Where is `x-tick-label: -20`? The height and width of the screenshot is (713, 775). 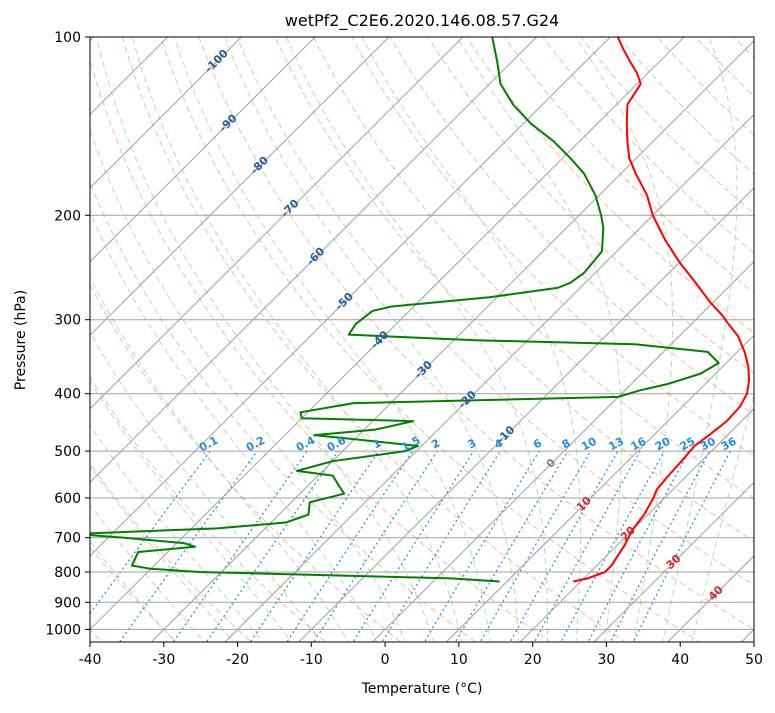
x-tick-label: -20 is located at coordinates (237, 660).